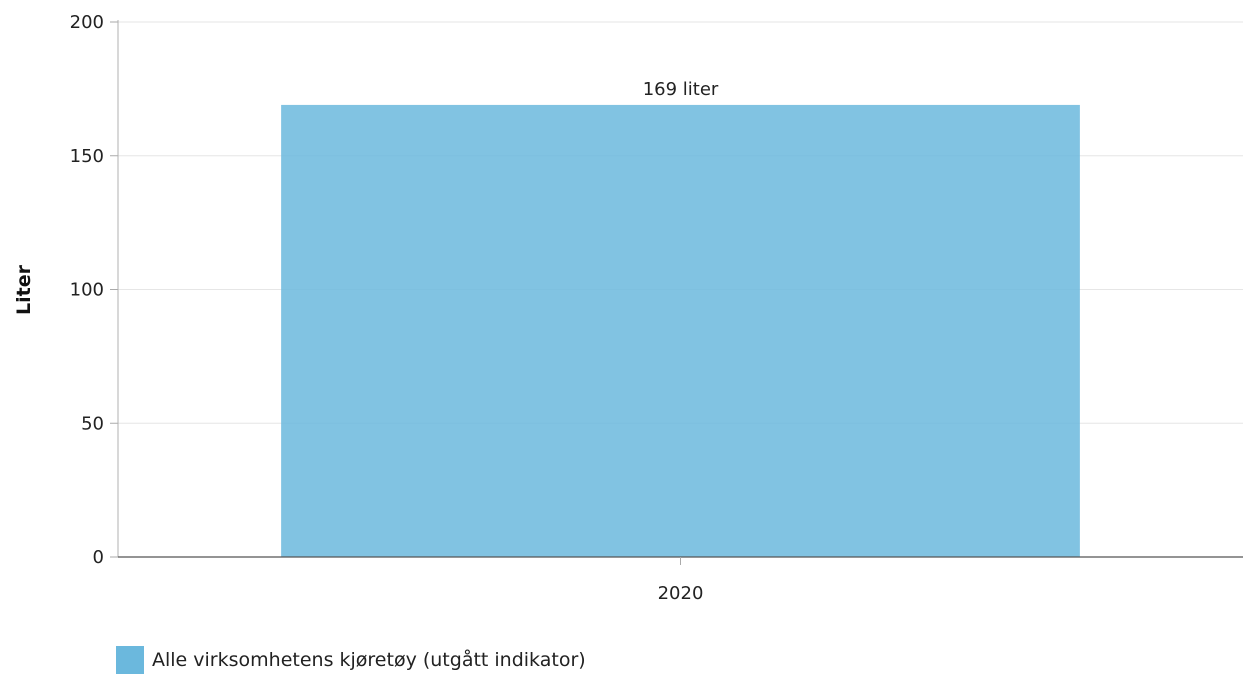  Describe the element at coordinates (87, 290) in the screenshot. I see `y-tick-label-100: 100` at that location.